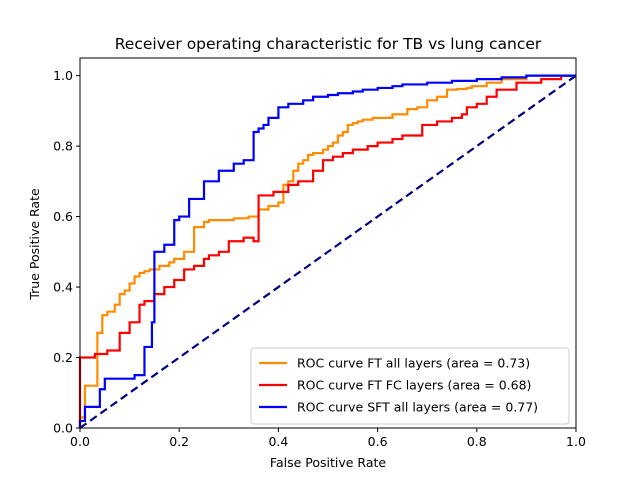 The height and width of the screenshot is (480, 640). What do you see at coordinates (417, 407) in the screenshot?
I see `legend-entry: ROC curve SFT all layers (area = 0.77)` at bounding box center [417, 407].